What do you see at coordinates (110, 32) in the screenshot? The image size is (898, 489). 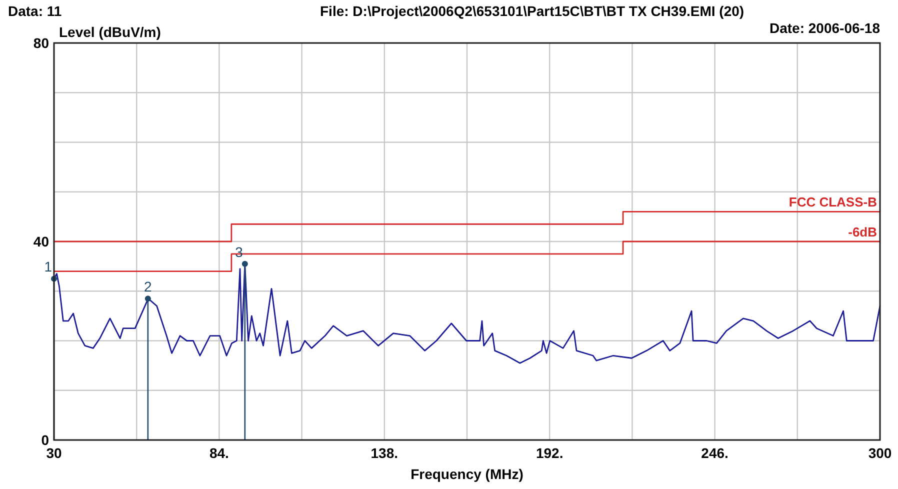 I see `y-axis-title: Level (dBuV/m)` at bounding box center [110, 32].